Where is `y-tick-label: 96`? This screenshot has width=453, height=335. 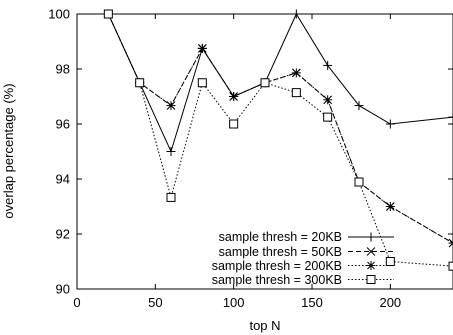
y-tick-label: 96 is located at coordinates (63, 124).